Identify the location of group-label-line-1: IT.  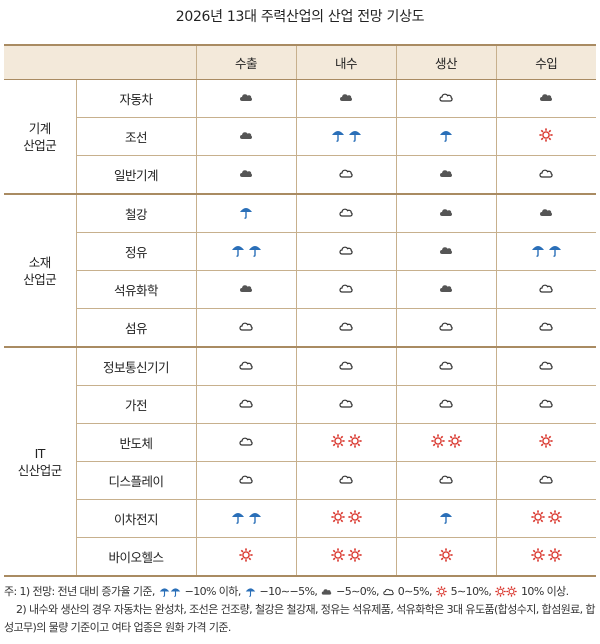
(40, 453).